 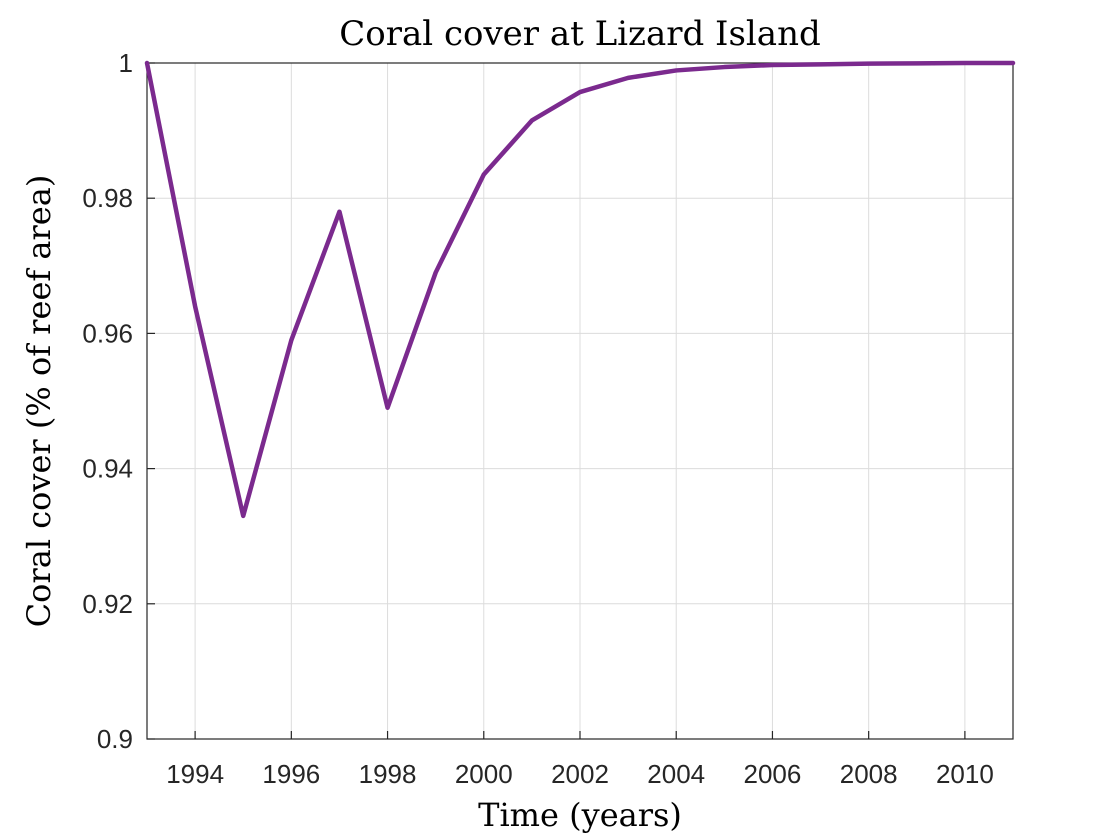 I want to click on x-tick-label: 2002, so click(x=580, y=774).